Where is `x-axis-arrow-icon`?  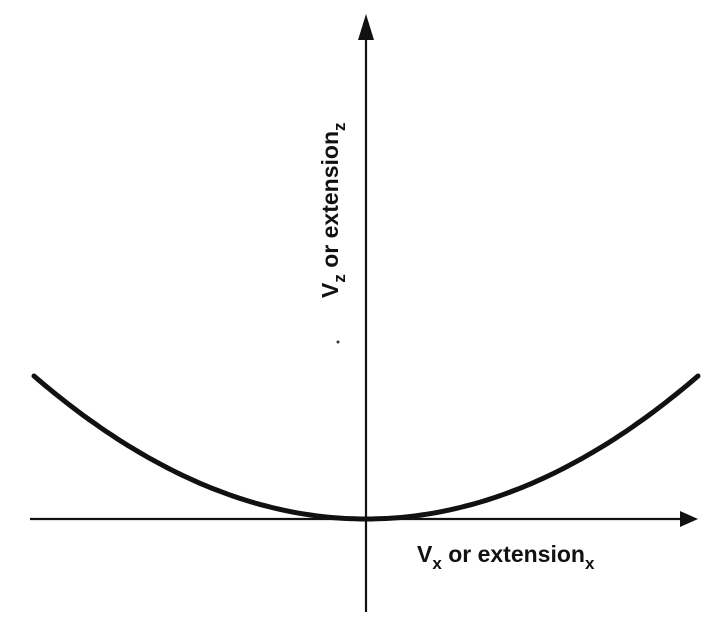
x-axis-arrow-icon is located at coordinates (689, 519).